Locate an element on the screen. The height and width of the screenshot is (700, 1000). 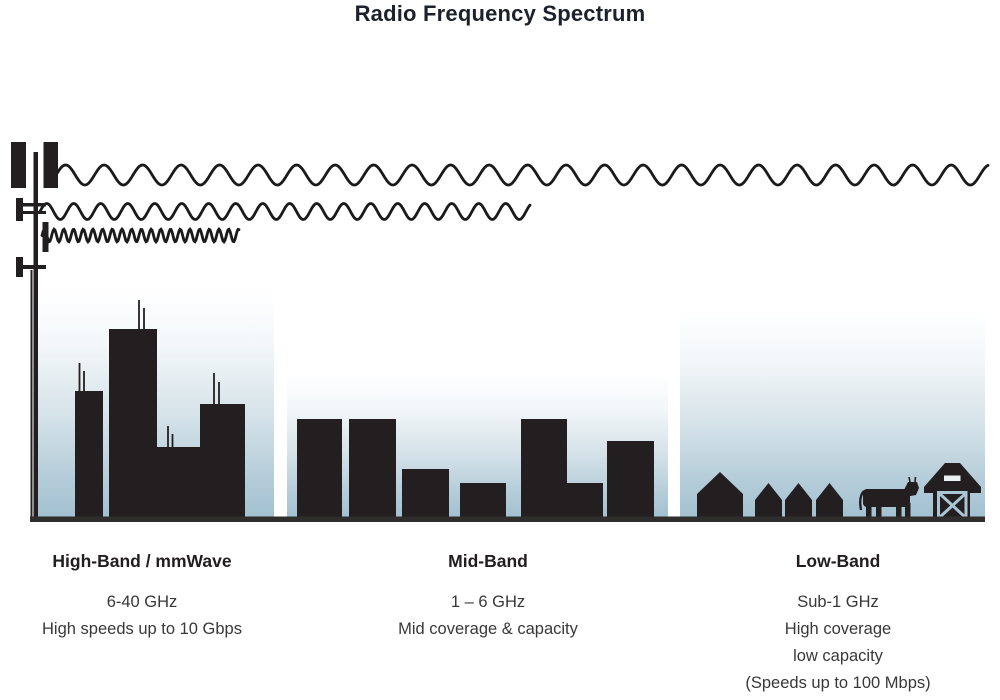
band-line: low capacity is located at coordinates (838, 656).